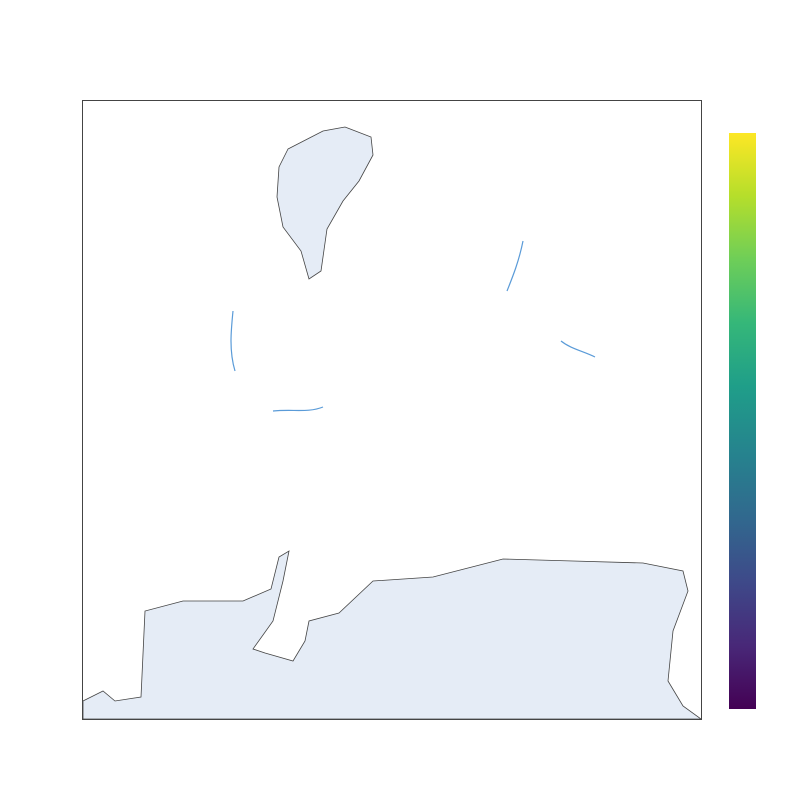 The image size is (800, 800). Describe the element at coordinates (193, 259) in the screenshot. I see `hudson-lakes` at that location.